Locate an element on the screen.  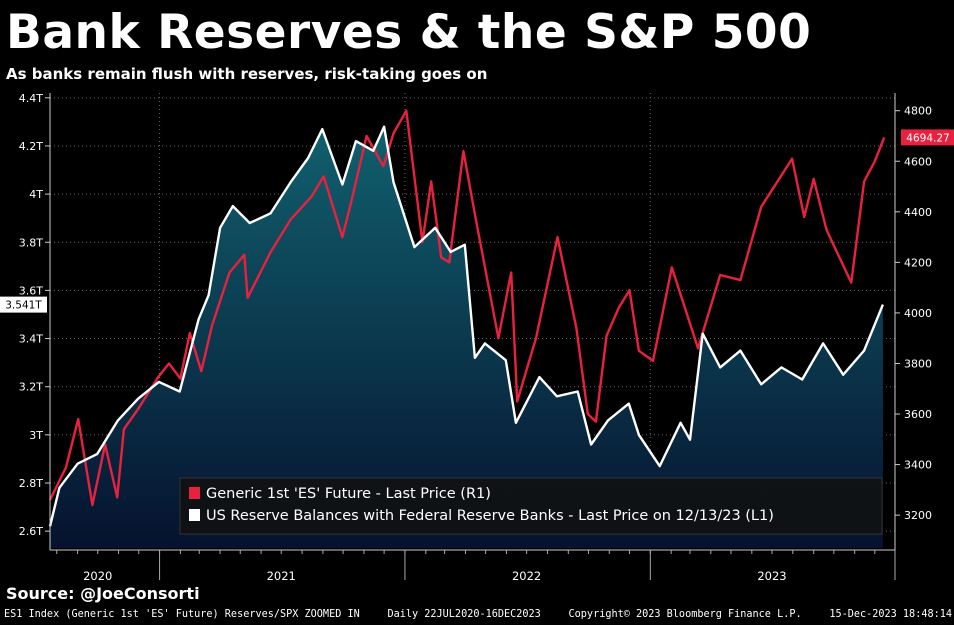
x-tick-label: 2021 is located at coordinates (281, 576).